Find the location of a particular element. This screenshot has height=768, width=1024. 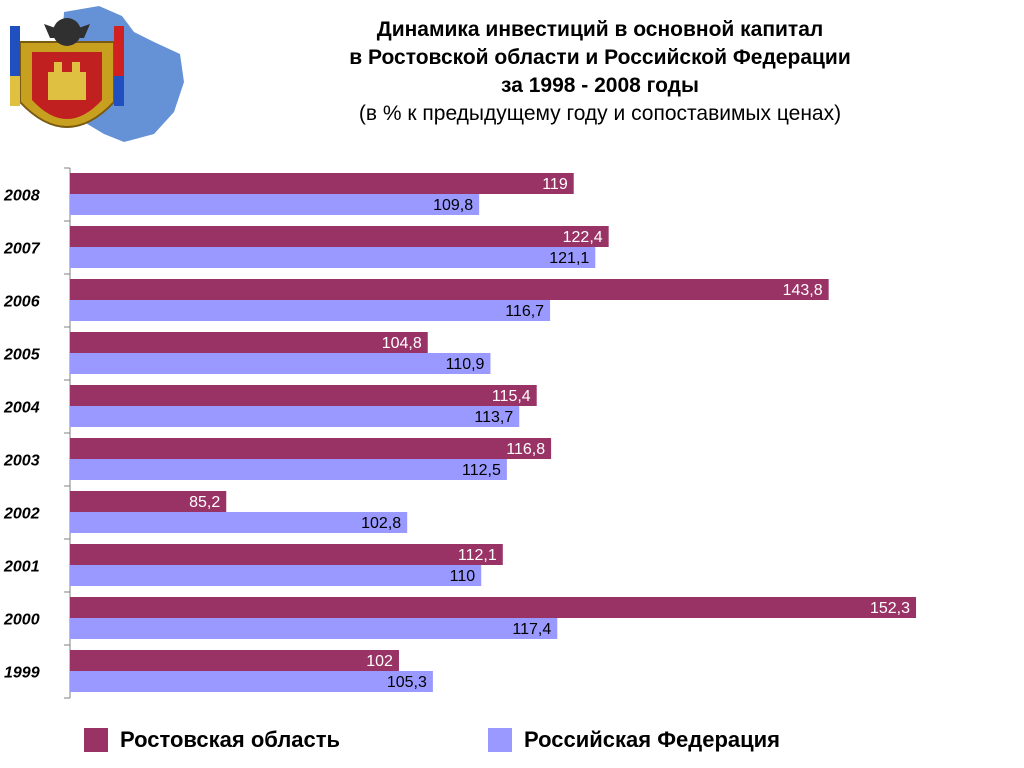

bar-russia-2004 is located at coordinates (295, 416).